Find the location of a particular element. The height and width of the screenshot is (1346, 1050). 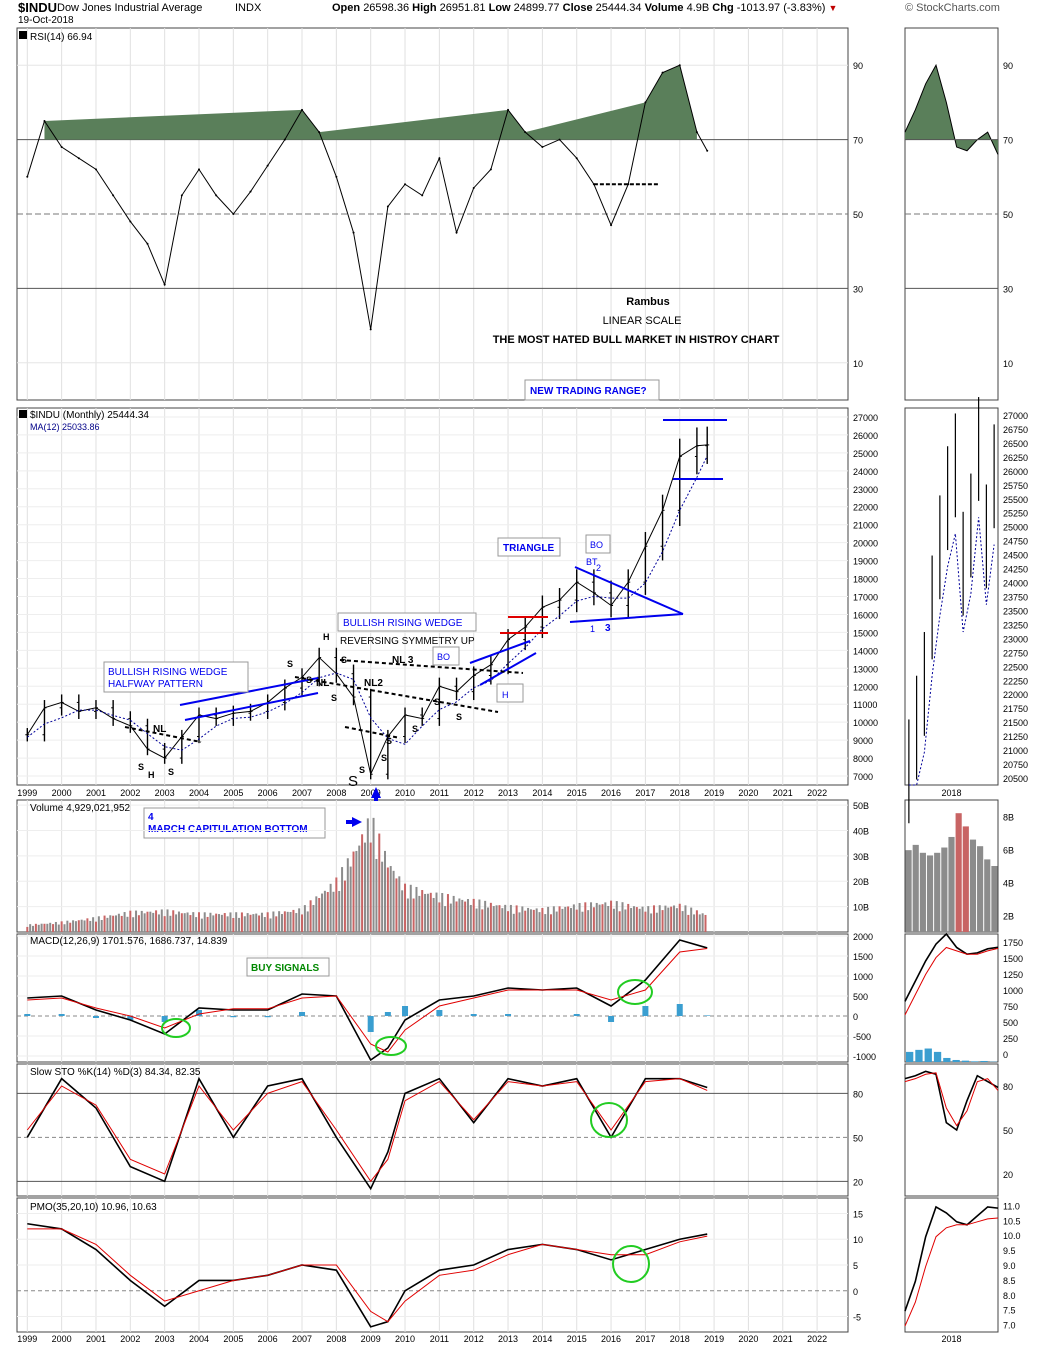

annotation-s-10: S is located at coordinates (437, 702).